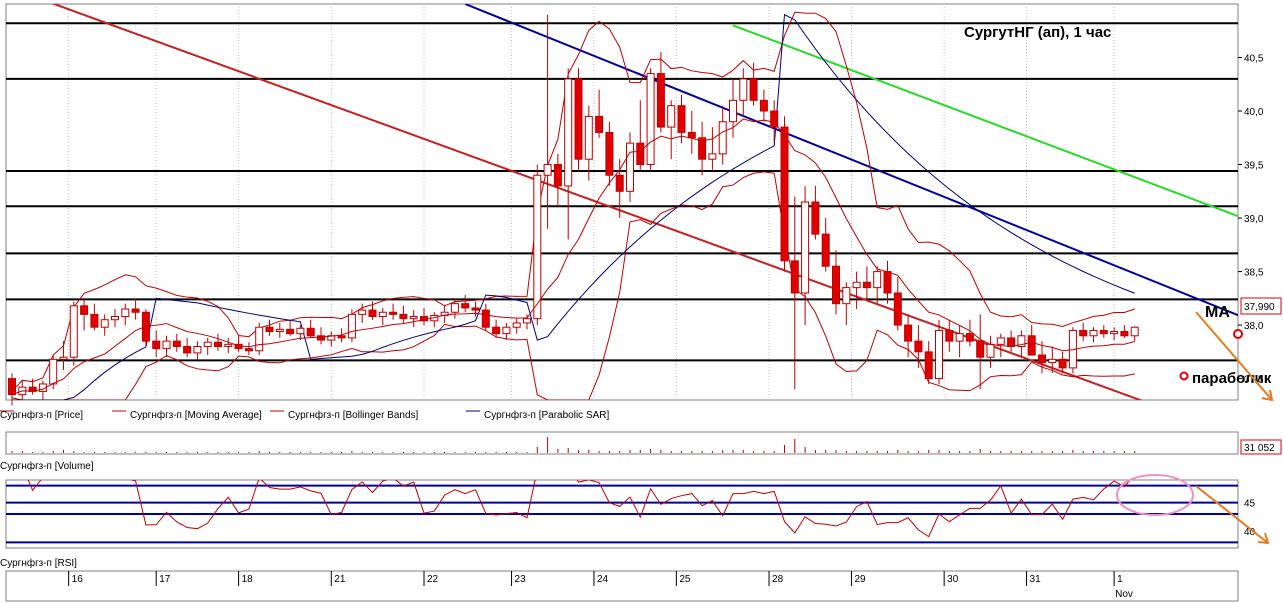  Describe the element at coordinates (600, 585) in the screenshot. I see `time-axis-labels: 16 17 18 21 22 23 24 25 28 29 30 31 1 Nov` at that location.